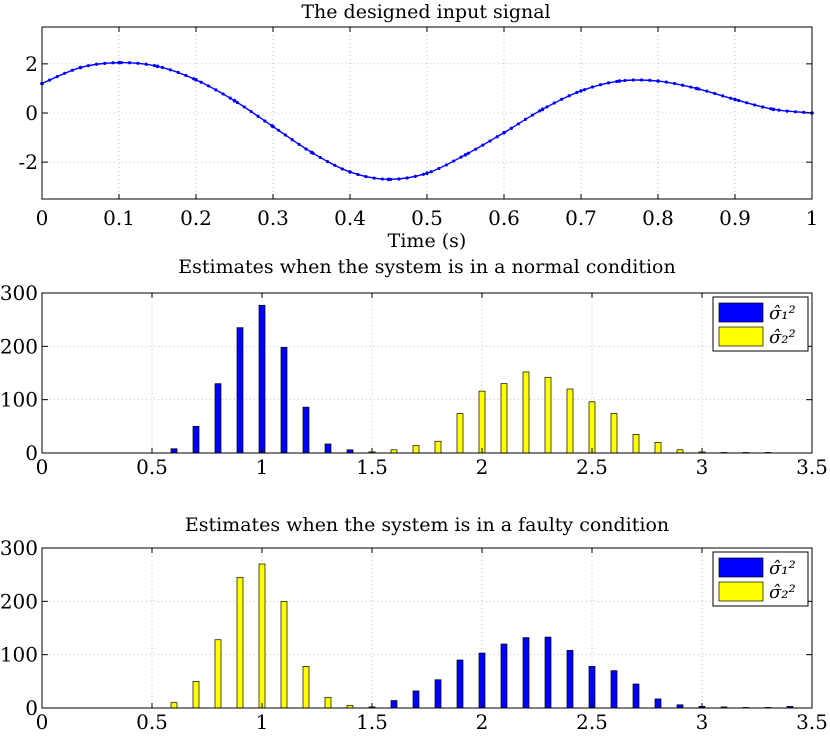  Describe the element at coordinates (273, 218) in the screenshot. I see `x-tick-label: 0.3` at that location.